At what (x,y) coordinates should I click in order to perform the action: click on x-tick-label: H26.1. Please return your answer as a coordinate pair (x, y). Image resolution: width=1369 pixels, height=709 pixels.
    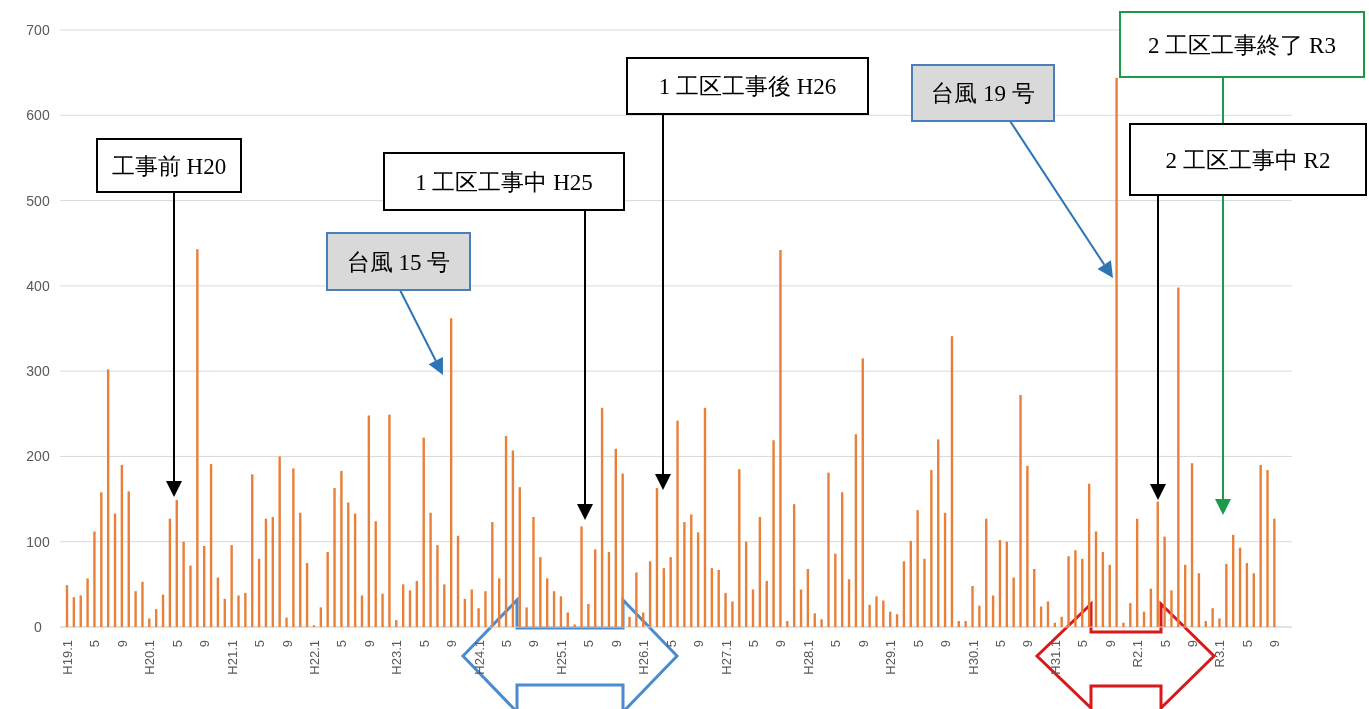
    Looking at the image, I should click on (644, 657).